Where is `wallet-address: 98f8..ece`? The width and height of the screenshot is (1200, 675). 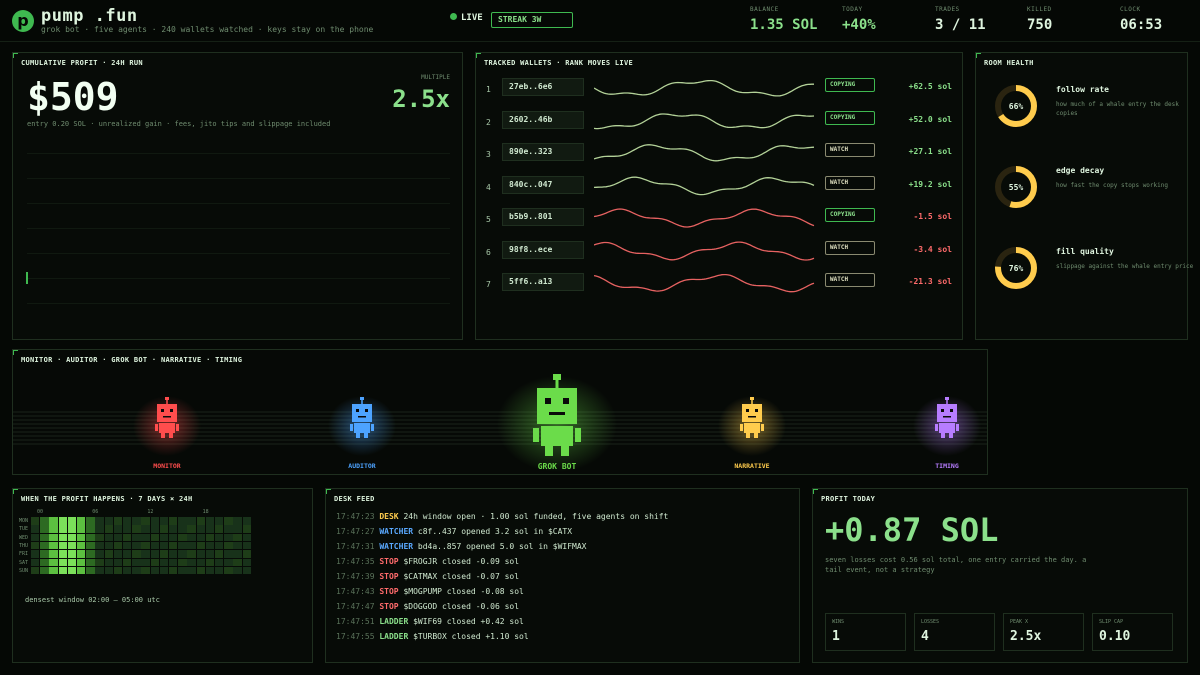 wallet-address: 98f8..ece is located at coordinates (543, 249).